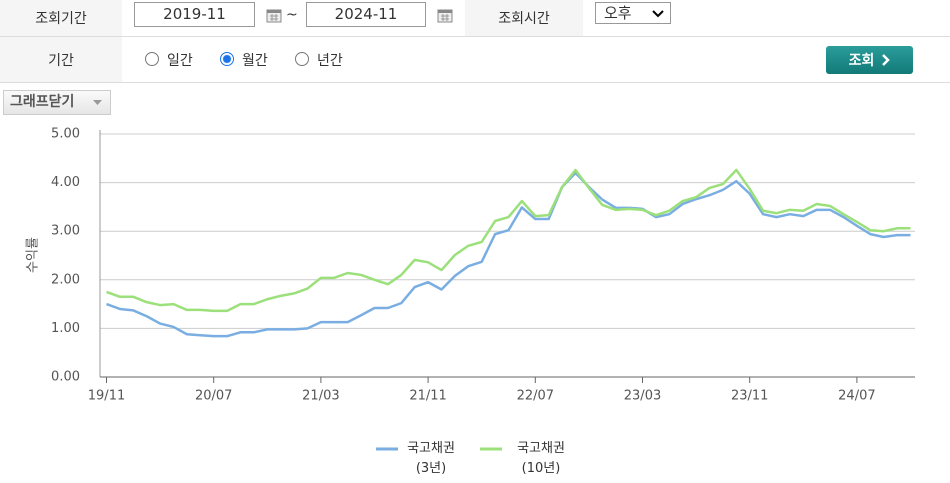 The width and height of the screenshot is (950, 483). Describe the element at coordinates (658, 14) in the screenshot. I see `select-arrow` at that location.